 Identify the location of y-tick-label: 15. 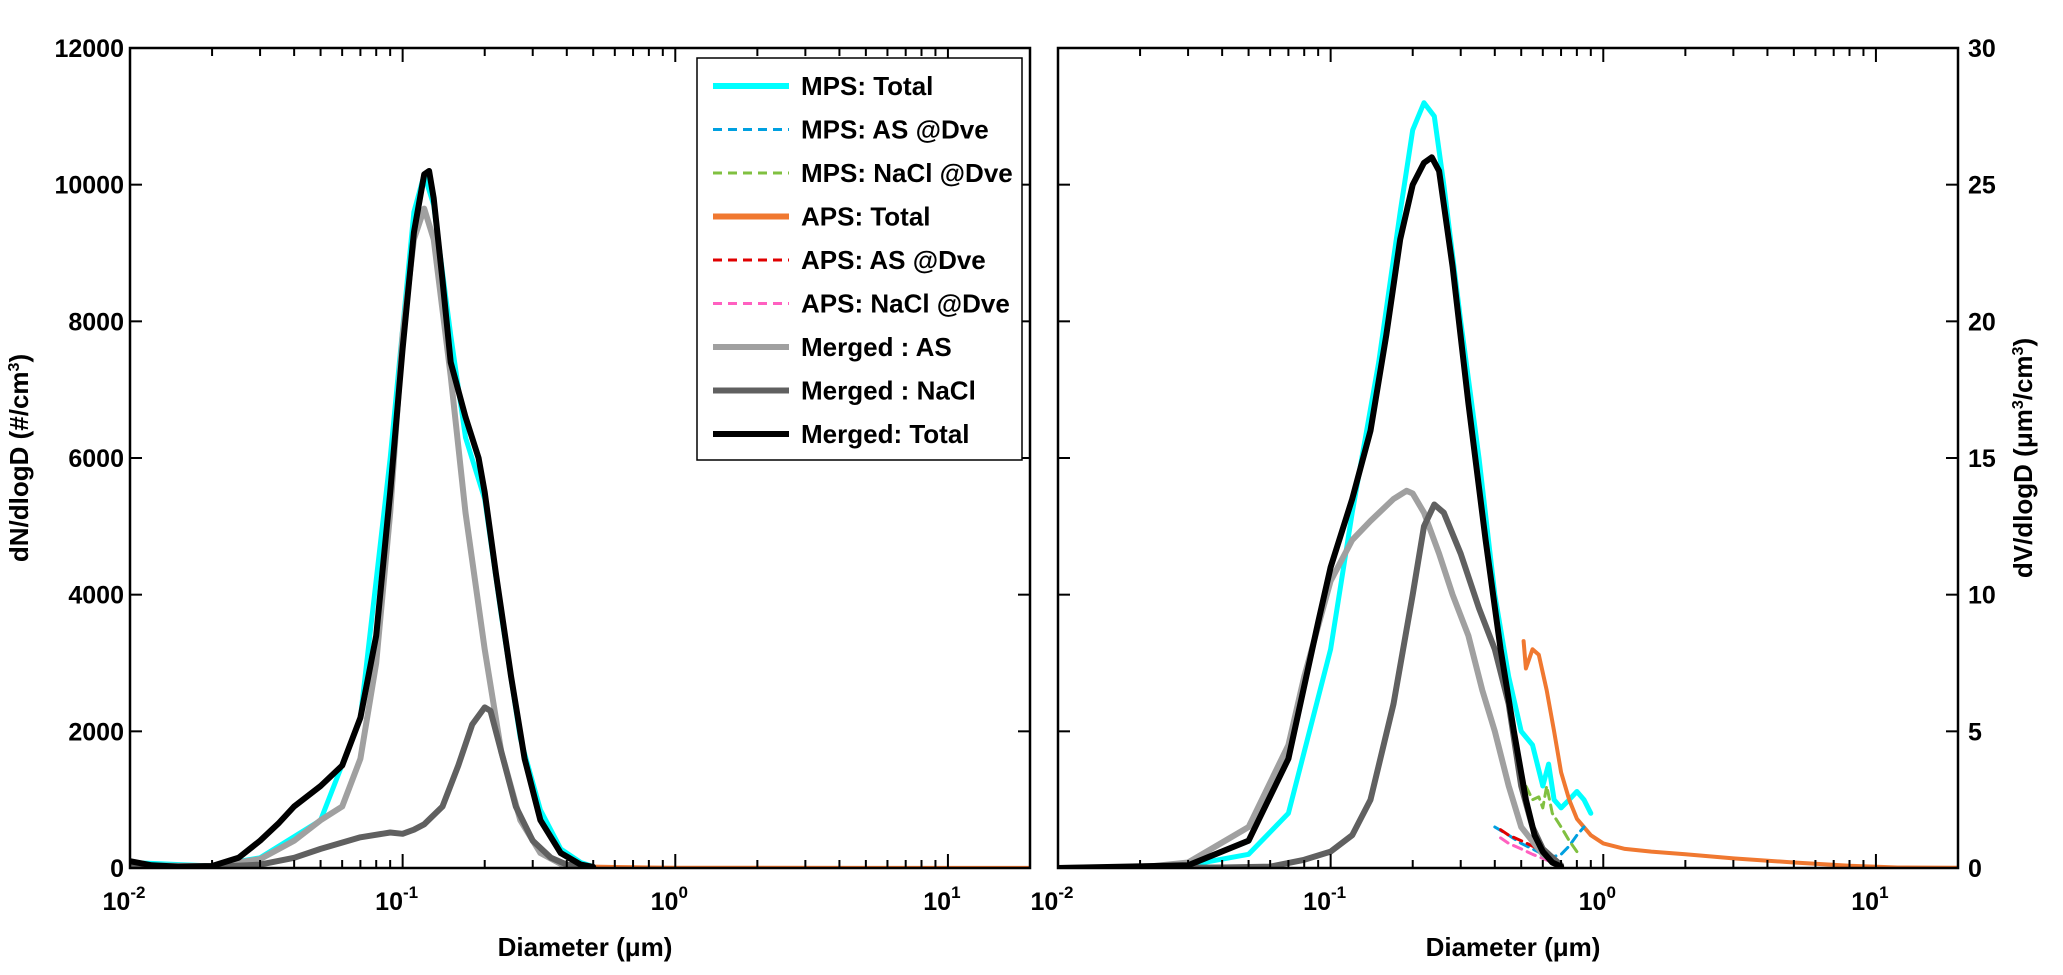
(1982, 459).